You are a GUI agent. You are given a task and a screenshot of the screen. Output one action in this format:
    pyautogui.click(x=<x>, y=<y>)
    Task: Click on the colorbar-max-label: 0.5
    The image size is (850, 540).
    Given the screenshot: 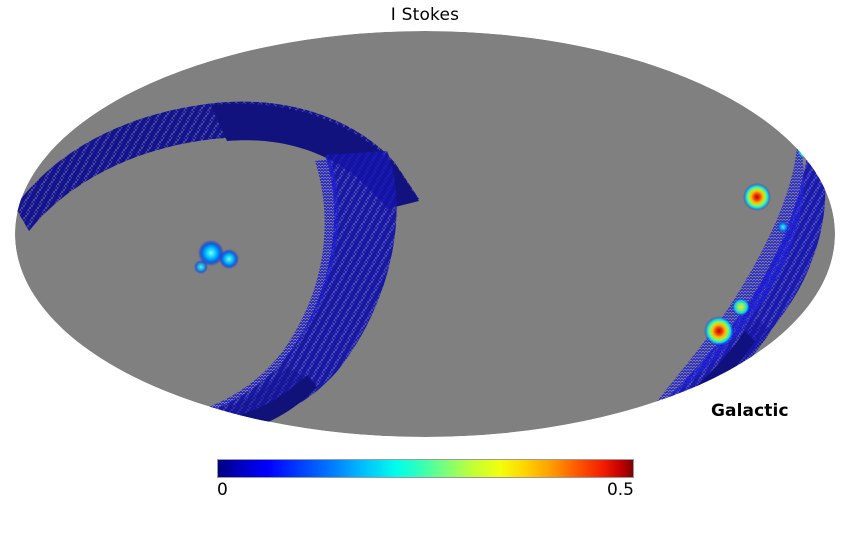 What is the action you would take?
    pyautogui.click(x=620, y=490)
    